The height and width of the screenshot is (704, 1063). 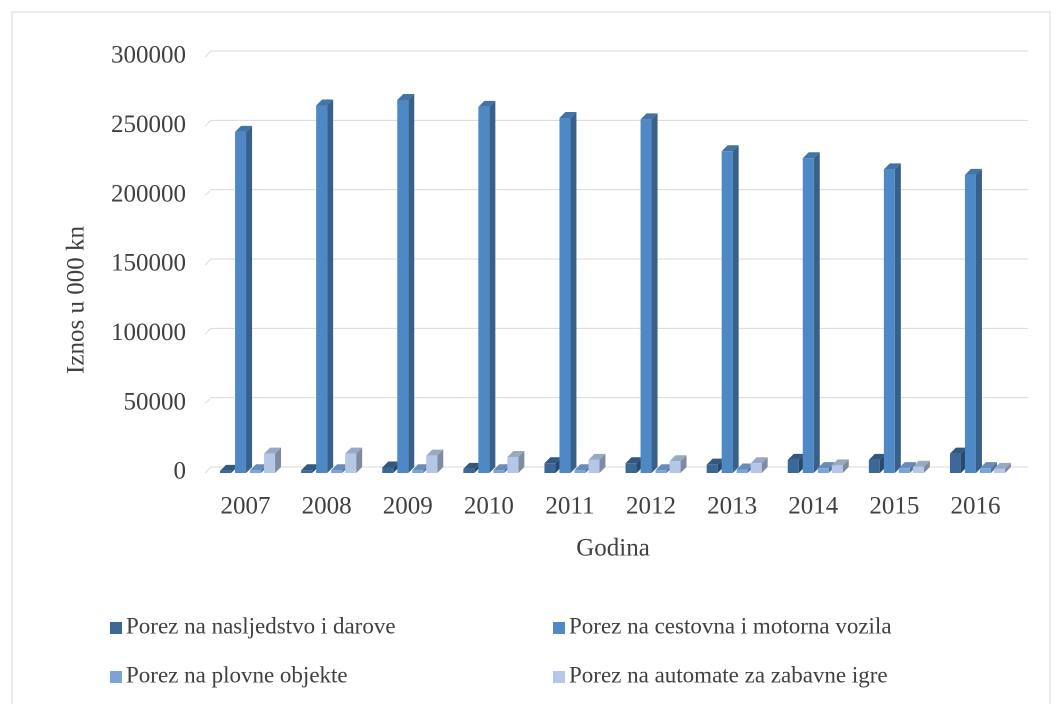 I want to click on x-tick-label: 2008, so click(x=327, y=506).